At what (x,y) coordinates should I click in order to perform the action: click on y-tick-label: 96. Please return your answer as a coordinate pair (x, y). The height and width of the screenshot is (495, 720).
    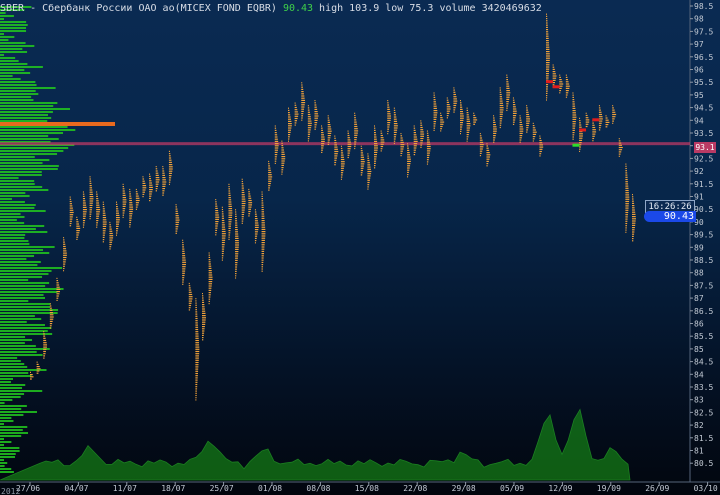
    Looking at the image, I should click on (699, 70).